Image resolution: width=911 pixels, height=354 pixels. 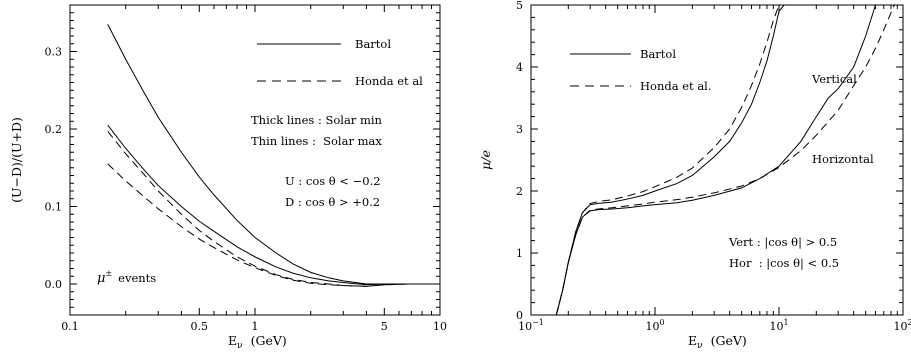 I want to click on right-y-axis-title: μ/e, so click(x=485, y=160).